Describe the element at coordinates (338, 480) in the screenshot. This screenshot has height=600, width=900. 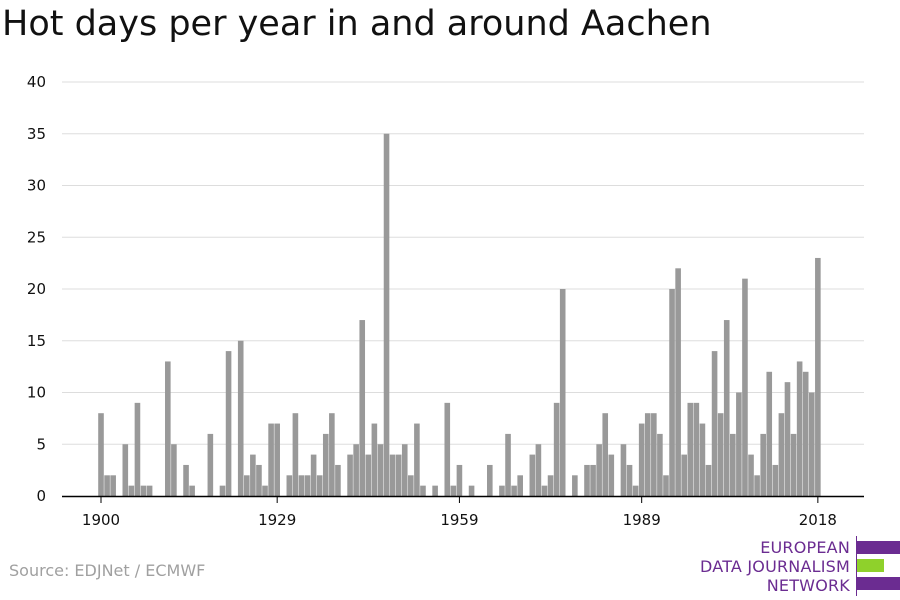
I see `bar-1939` at that location.